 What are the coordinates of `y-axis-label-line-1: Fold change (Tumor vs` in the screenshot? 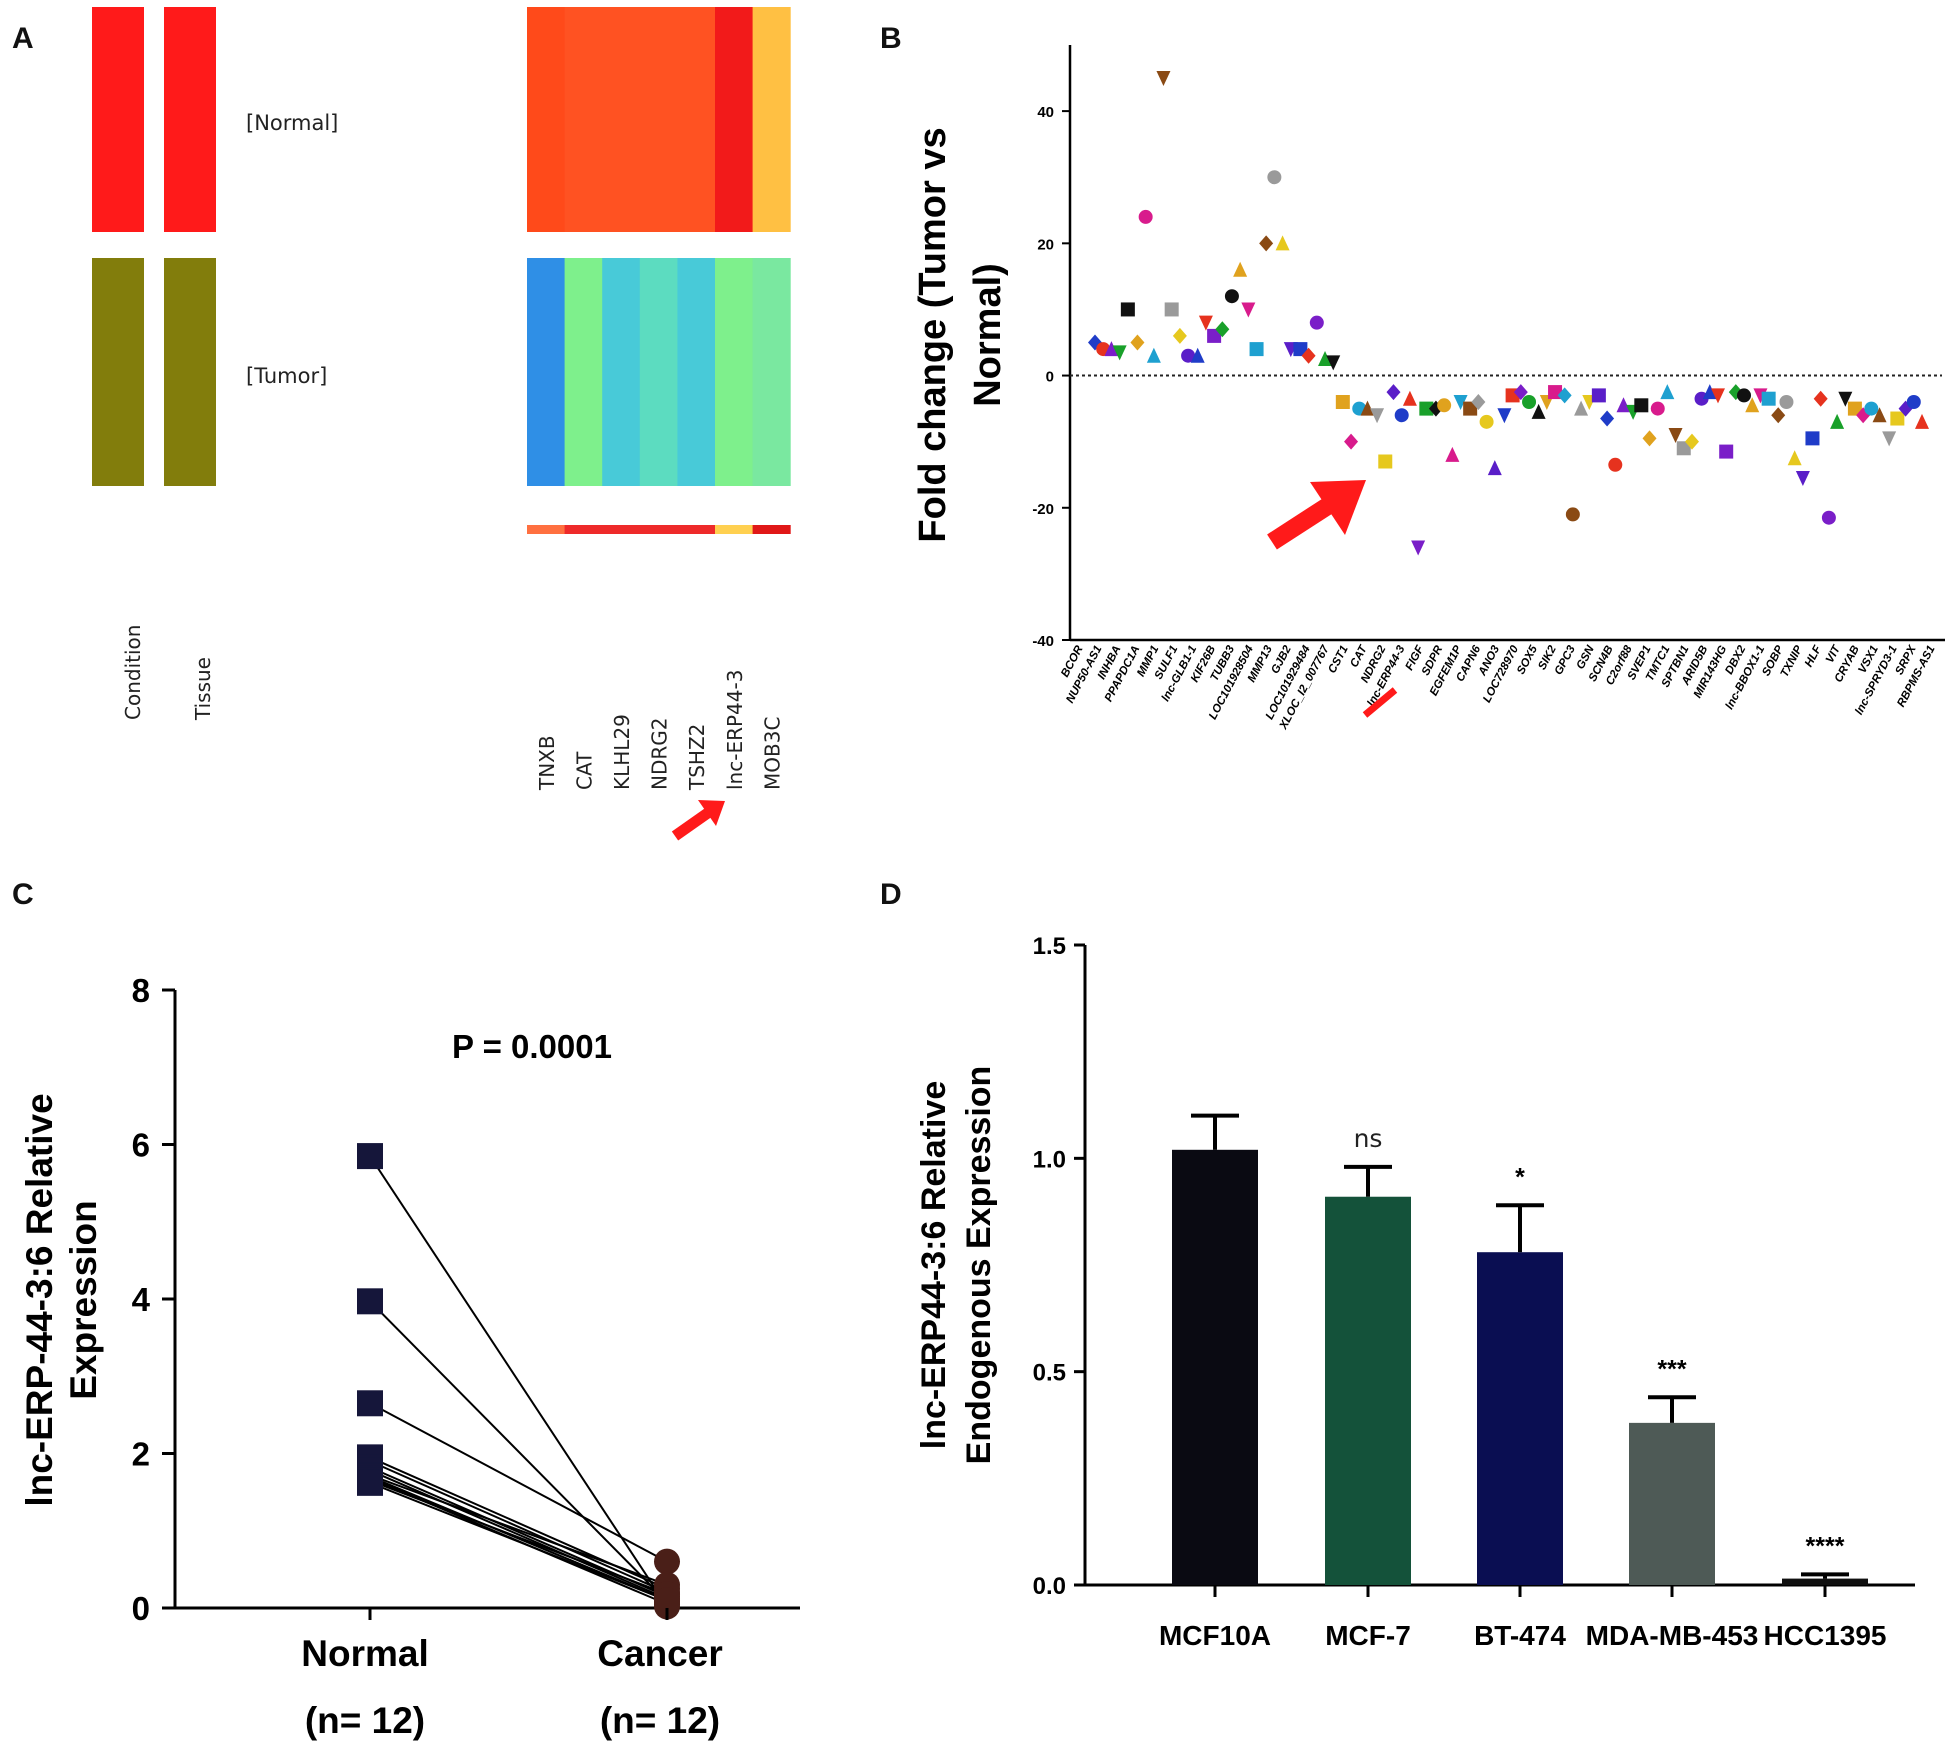 It's located at (933, 334).